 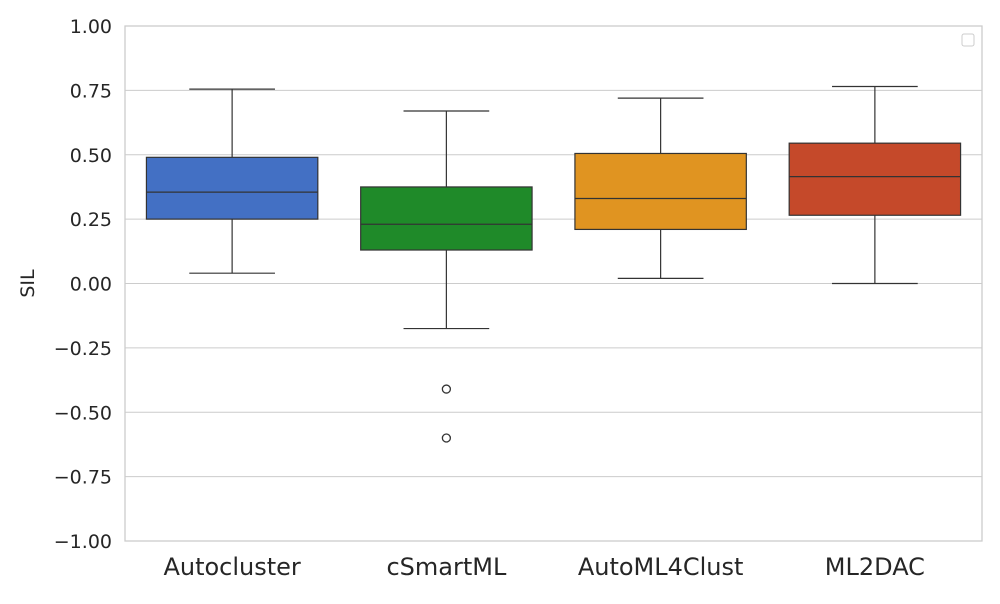 What do you see at coordinates (91, 91) in the screenshot?
I see `y-tick-label: 0.75` at bounding box center [91, 91].